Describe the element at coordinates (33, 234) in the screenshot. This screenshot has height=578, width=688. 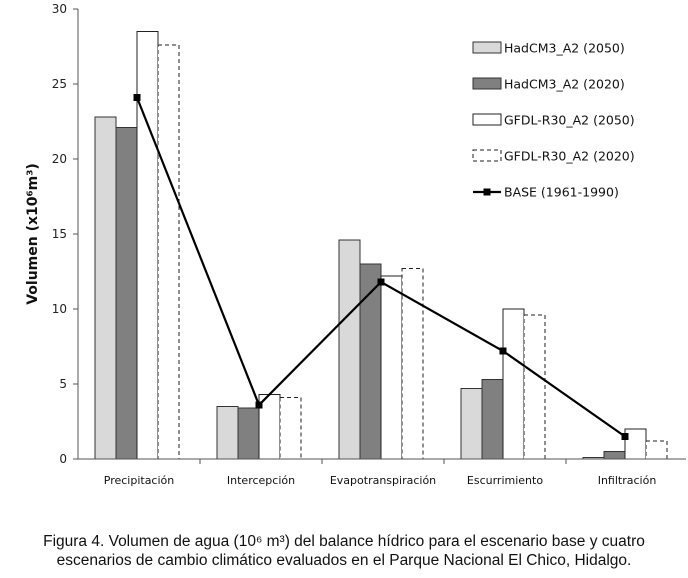
I see `y-axis-label: Volumen (x10⁶m³)` at that location.